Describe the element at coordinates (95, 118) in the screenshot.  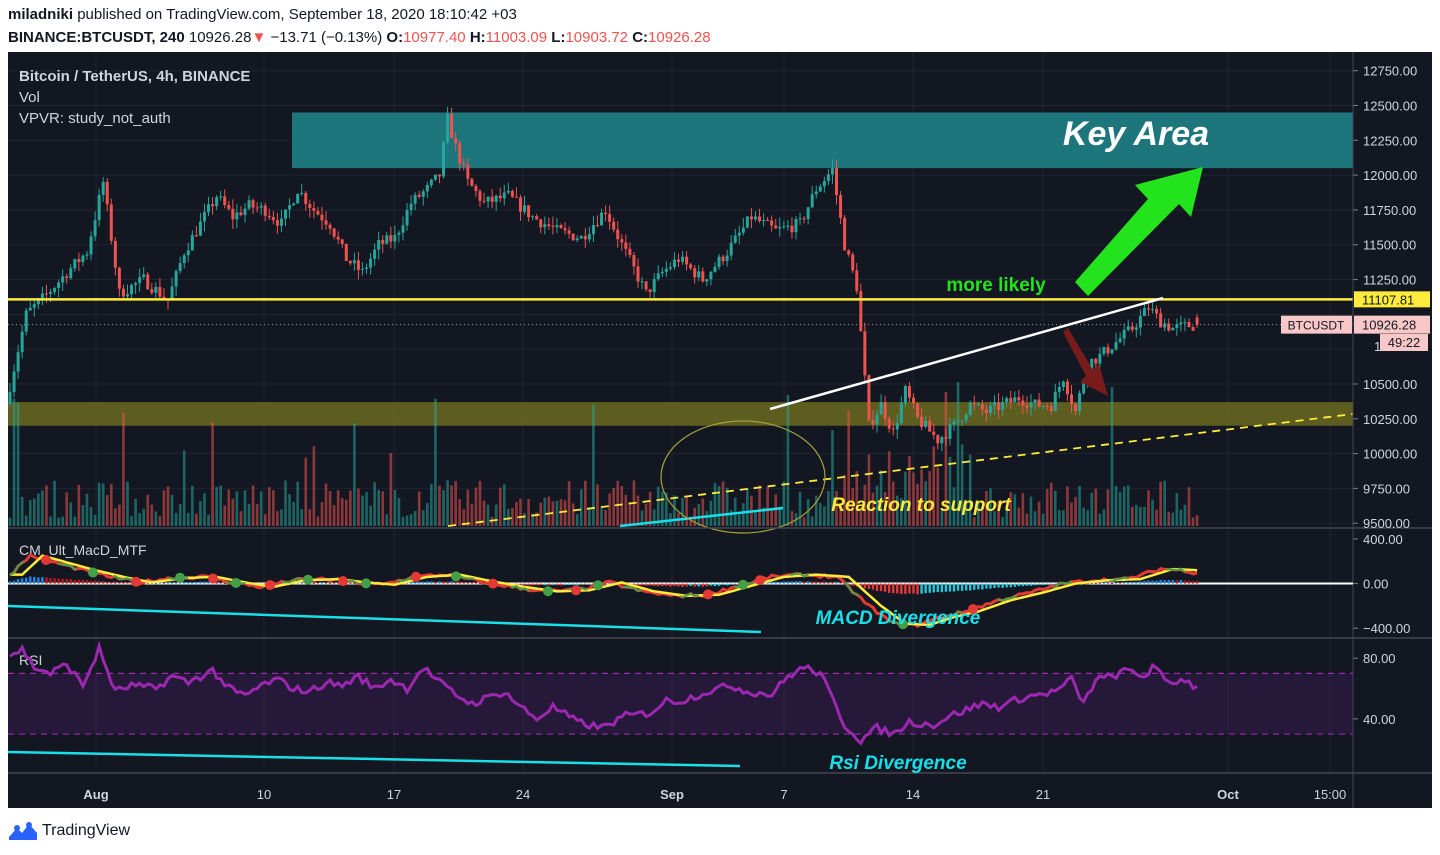
I see `legend-vpvr: VPVR: study_not_auth` at that location.